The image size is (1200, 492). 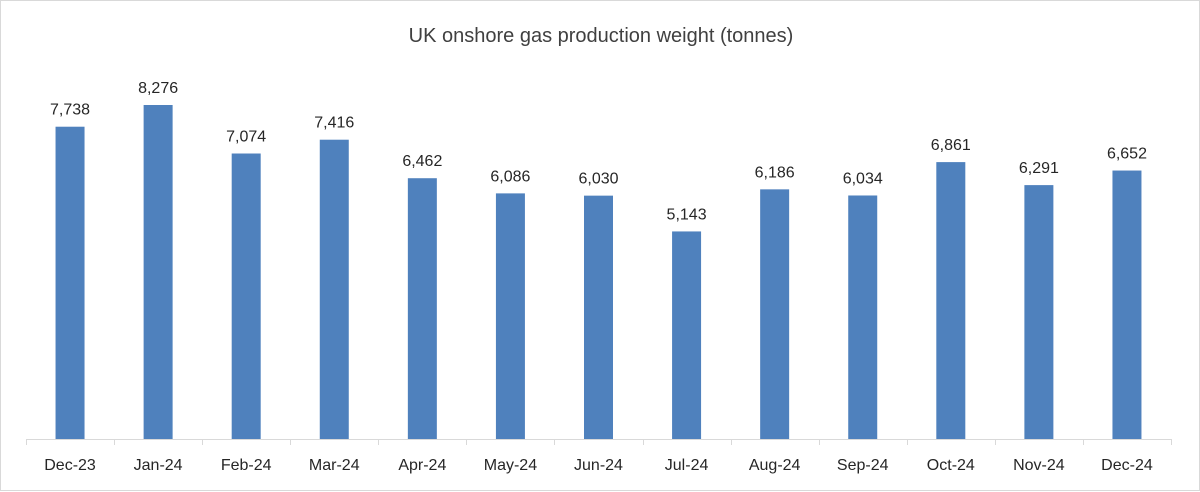 I want to click on x-tick-label: Dec-23, so click(x=70, y=465).